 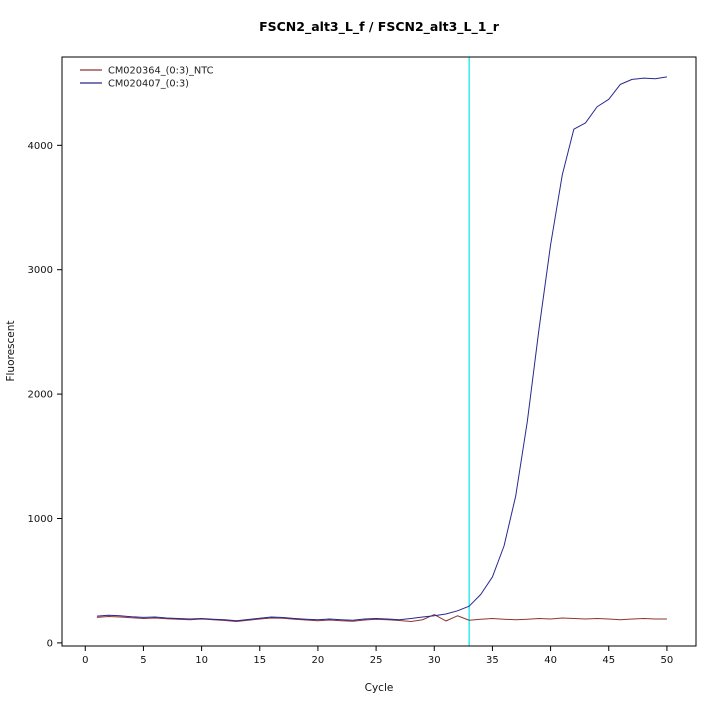 What do you see at coordinates (376, 660) in the screenshot?
I see `x-tick-label: 25` at bounding box center [376, 660].